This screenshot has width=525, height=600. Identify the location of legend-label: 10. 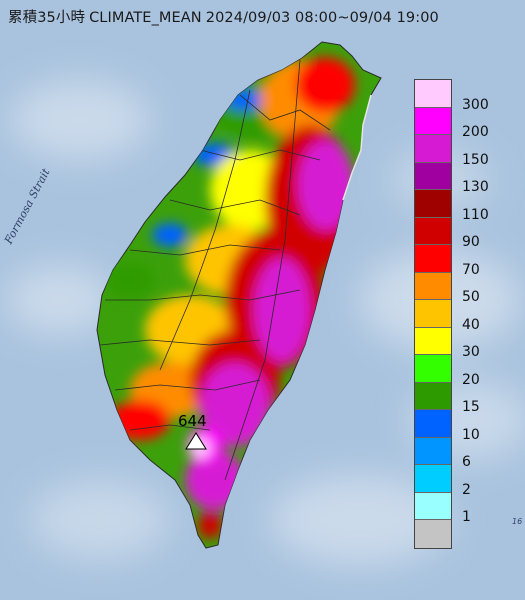
(471, 434).